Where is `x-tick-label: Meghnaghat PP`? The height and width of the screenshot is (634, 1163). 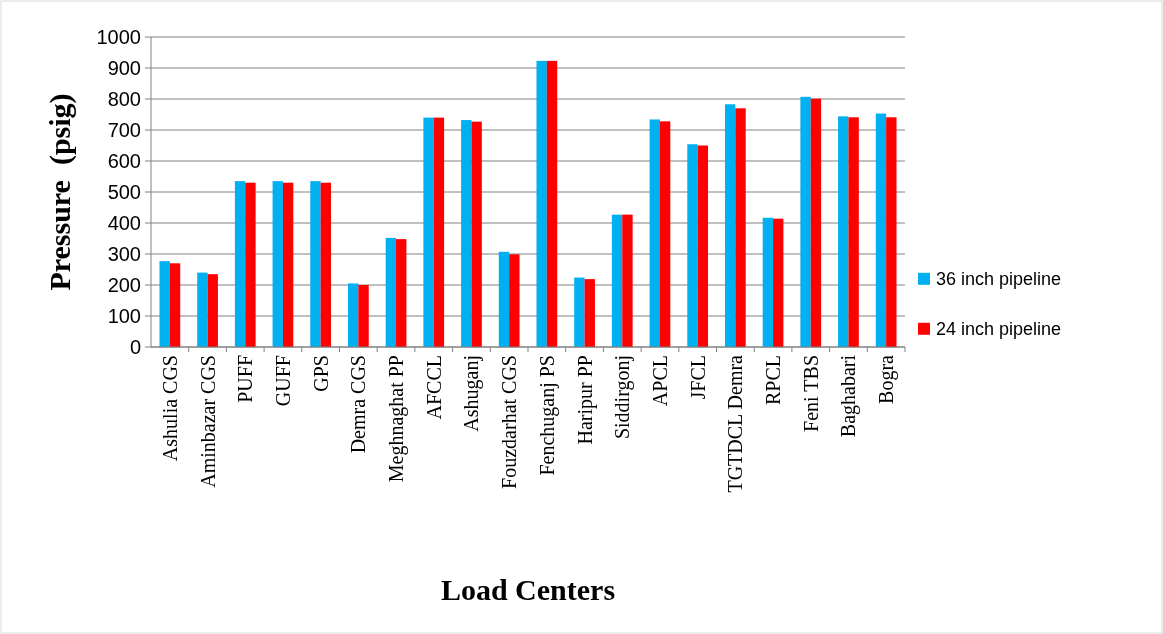 x-tick-label: Meghnaghat PP is located at coordinates (397, 419).